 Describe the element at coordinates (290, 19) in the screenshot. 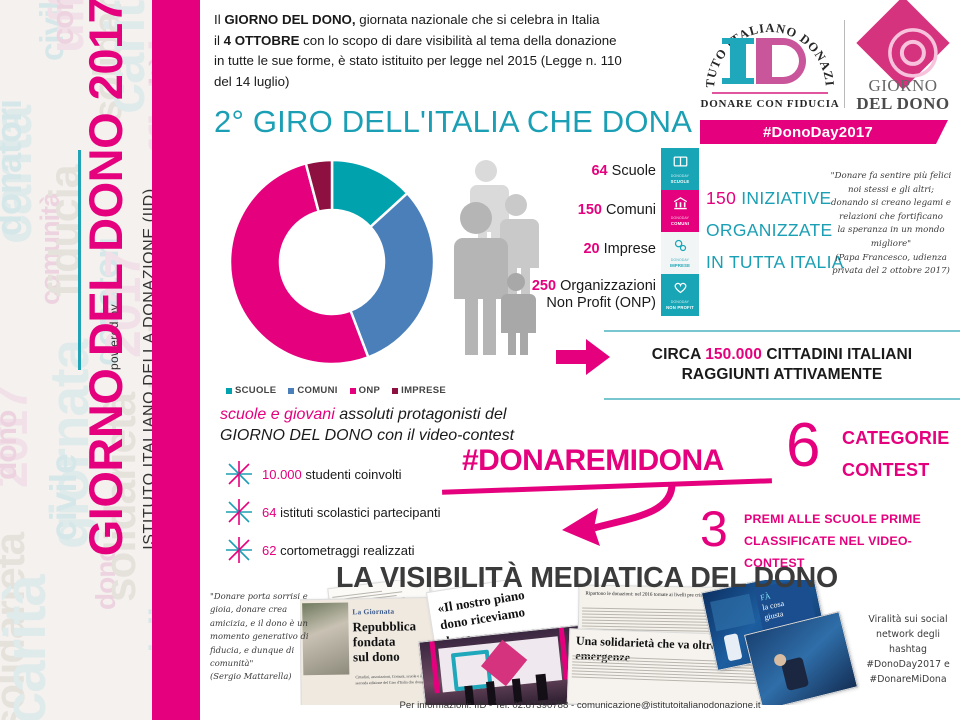

I see `intro-bold-giorno: GIORNO DEL DONO,` at that location.